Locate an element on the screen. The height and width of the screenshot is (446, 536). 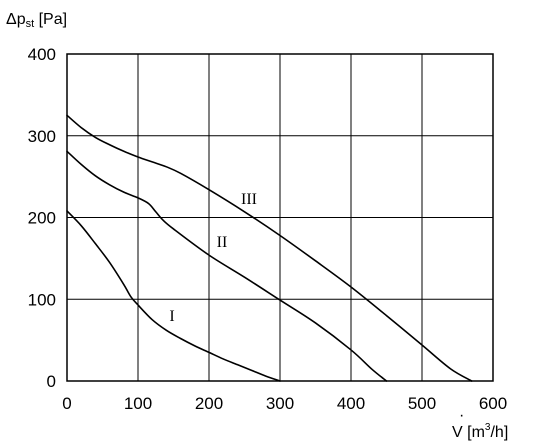
x-axis-title-unit-close: /h] is located at coordinates (499, 432).